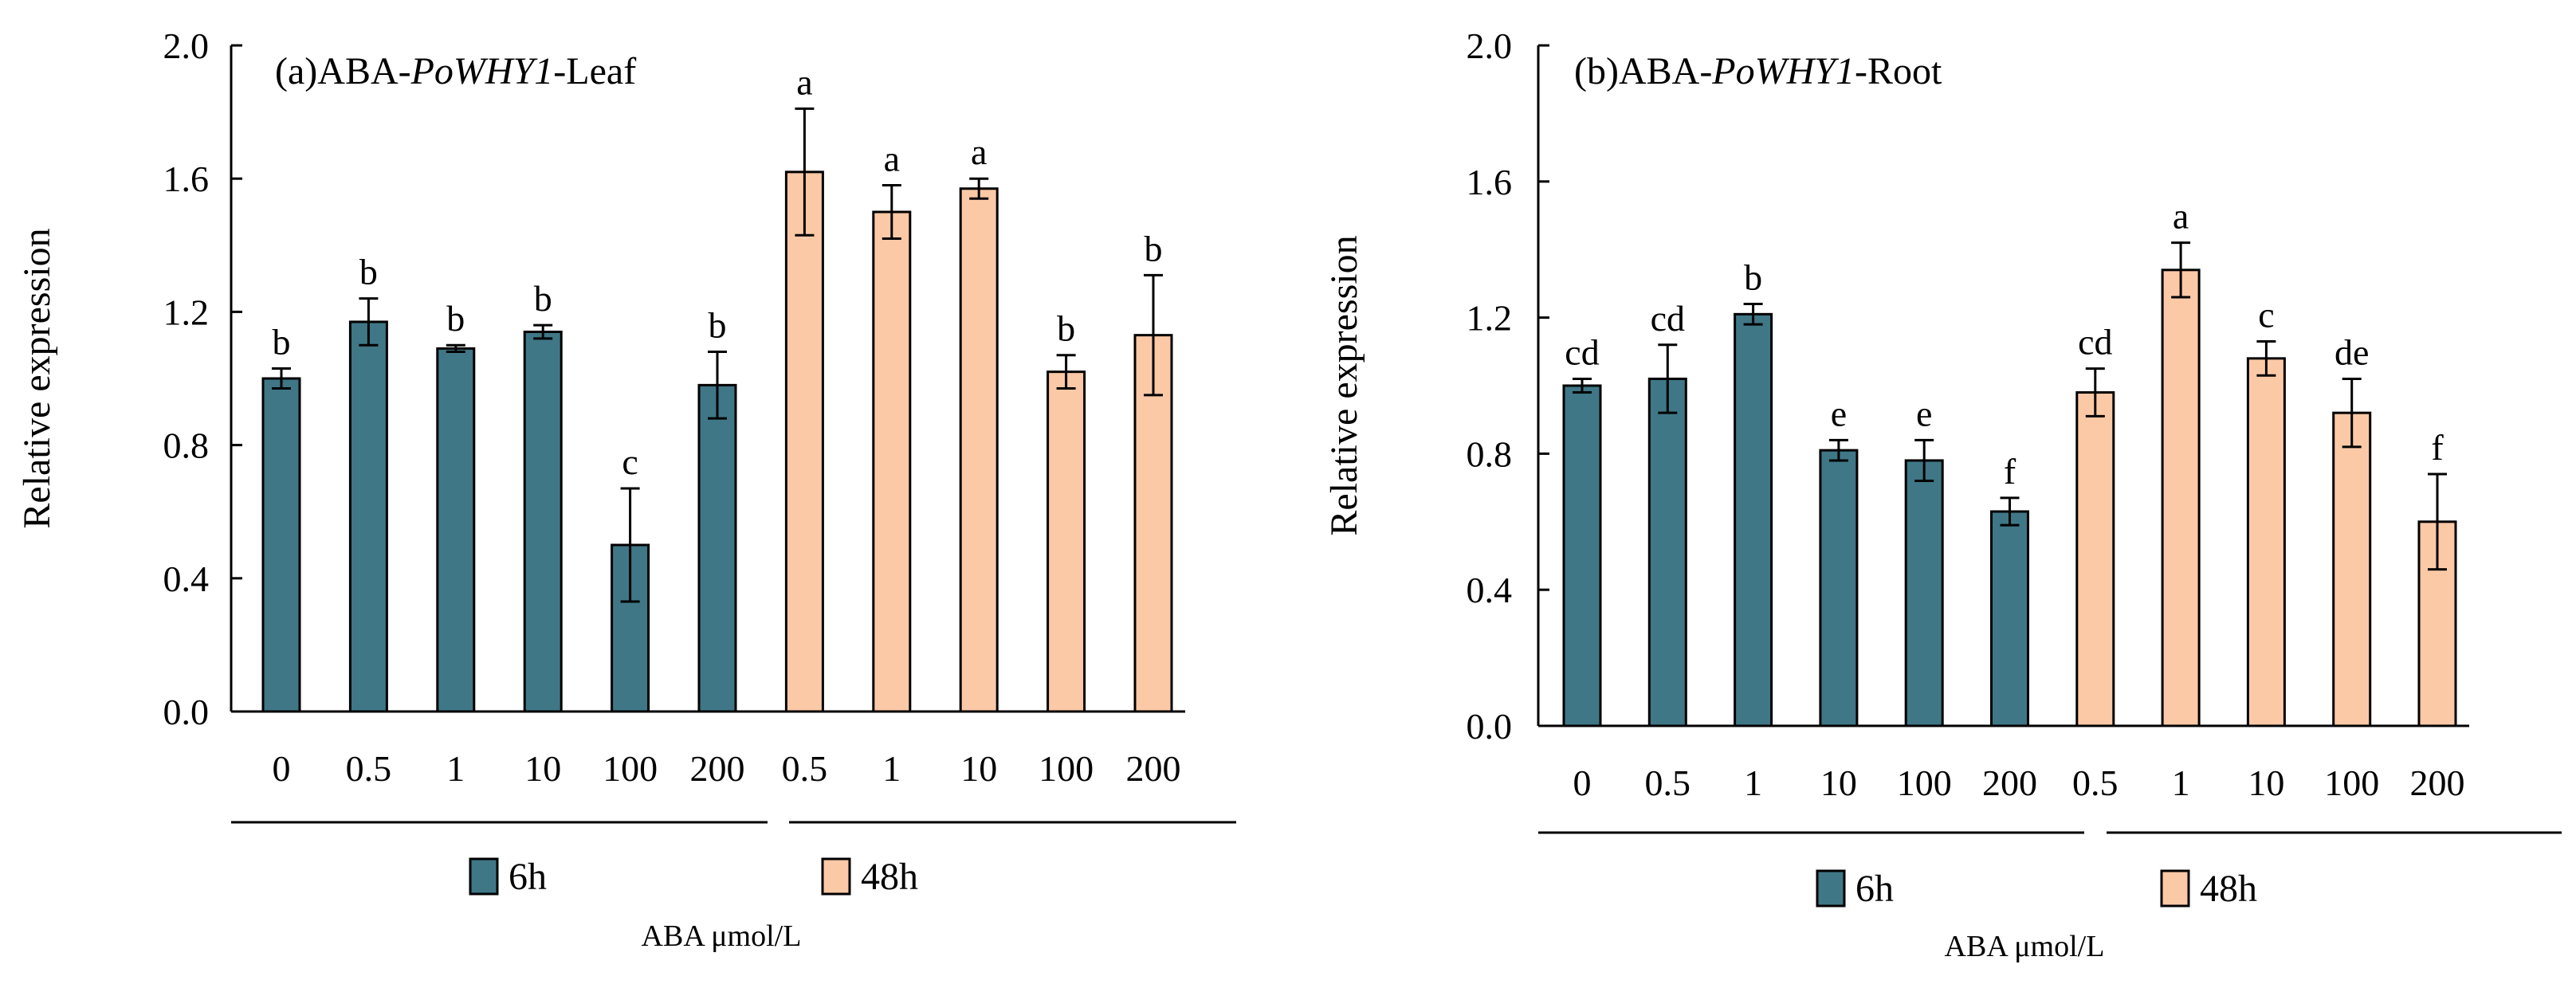  What do you see at coordinates (1758, 71) in the screenshot?
I see `panel-title: (b)ABA-PoWHY1-Root` at bounding box center [1758, 71].